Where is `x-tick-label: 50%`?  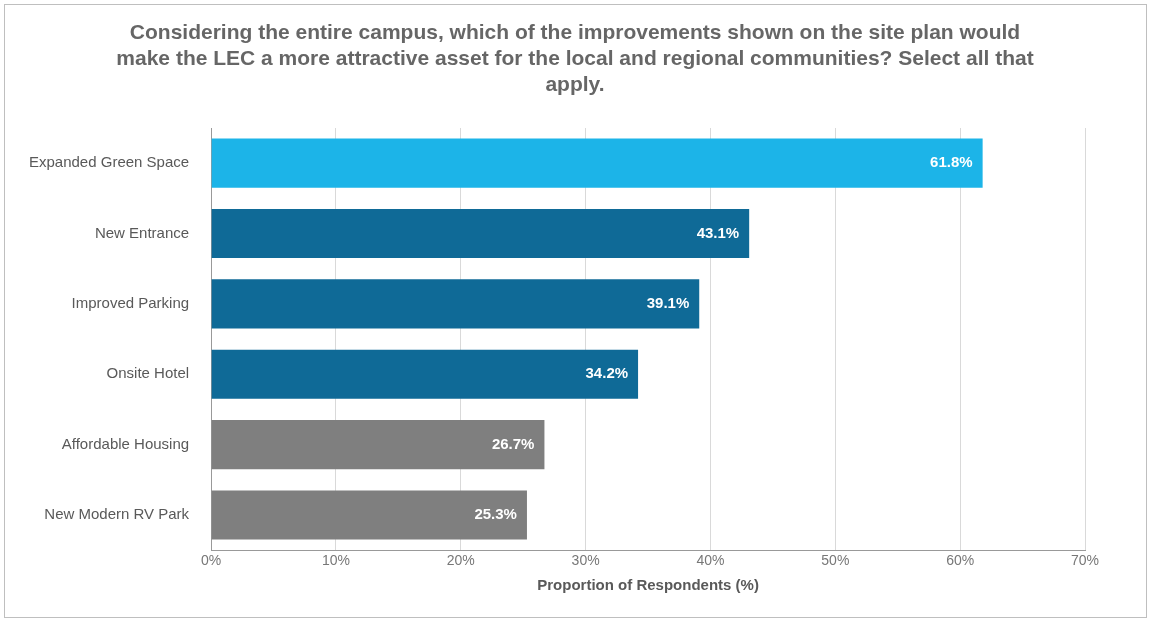
x-tick-label: 50% is located at coordinates (835, 560).